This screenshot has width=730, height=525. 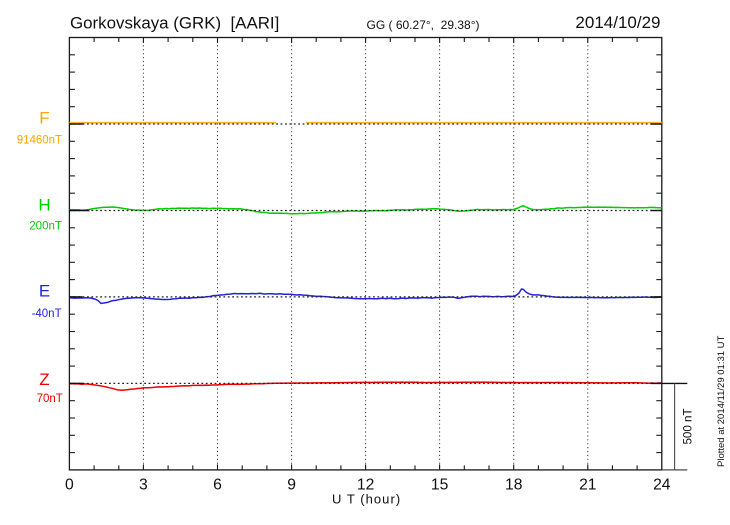 I want to click on svg-text: 70nT, so click(x=50, y=399).